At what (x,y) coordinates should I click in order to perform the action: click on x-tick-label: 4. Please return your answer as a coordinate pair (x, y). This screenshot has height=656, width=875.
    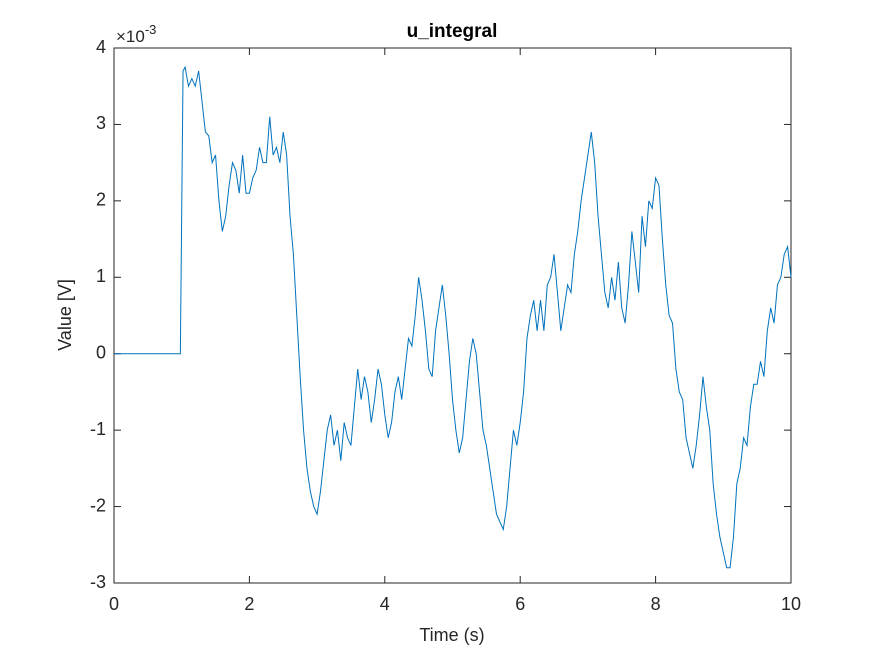
    Looking at the image, I should click on (385, 604).